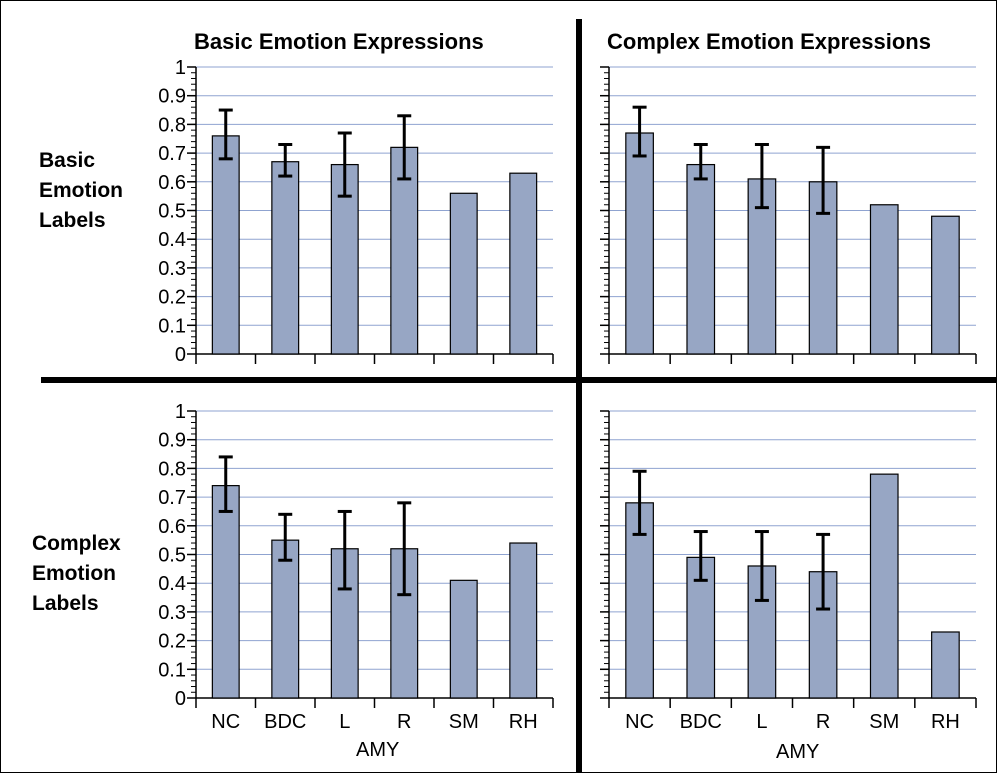 The height and width of the screenshot is (774, 997). Describe the element at coordinates (67, 160) in the screenshot. I see `row-label-line: Basic` at that location.